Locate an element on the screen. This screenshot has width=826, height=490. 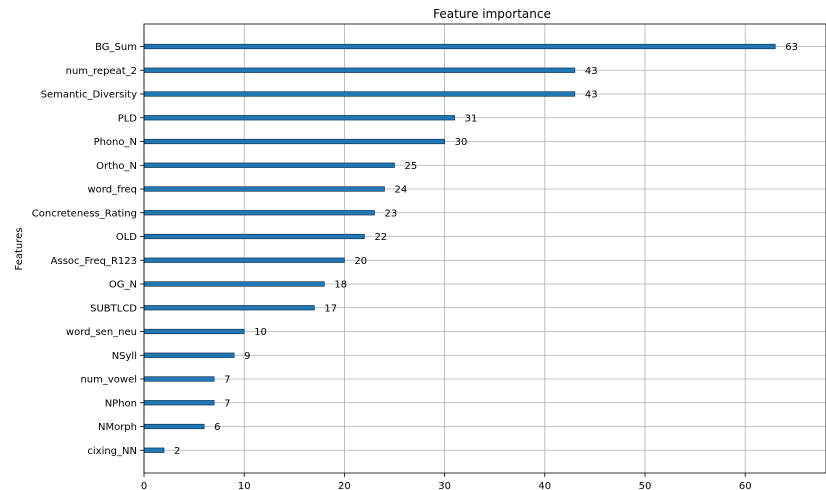
x-tick-label: 40 is located at coordinates (544, 485).